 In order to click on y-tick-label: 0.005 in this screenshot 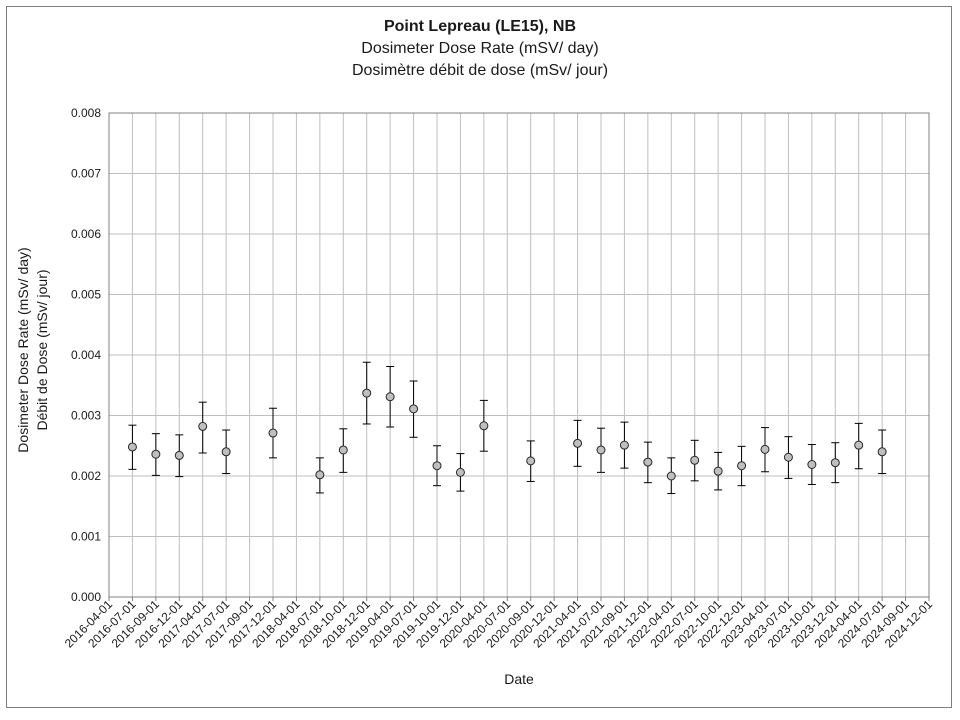, I will do `click(86, 295)`.